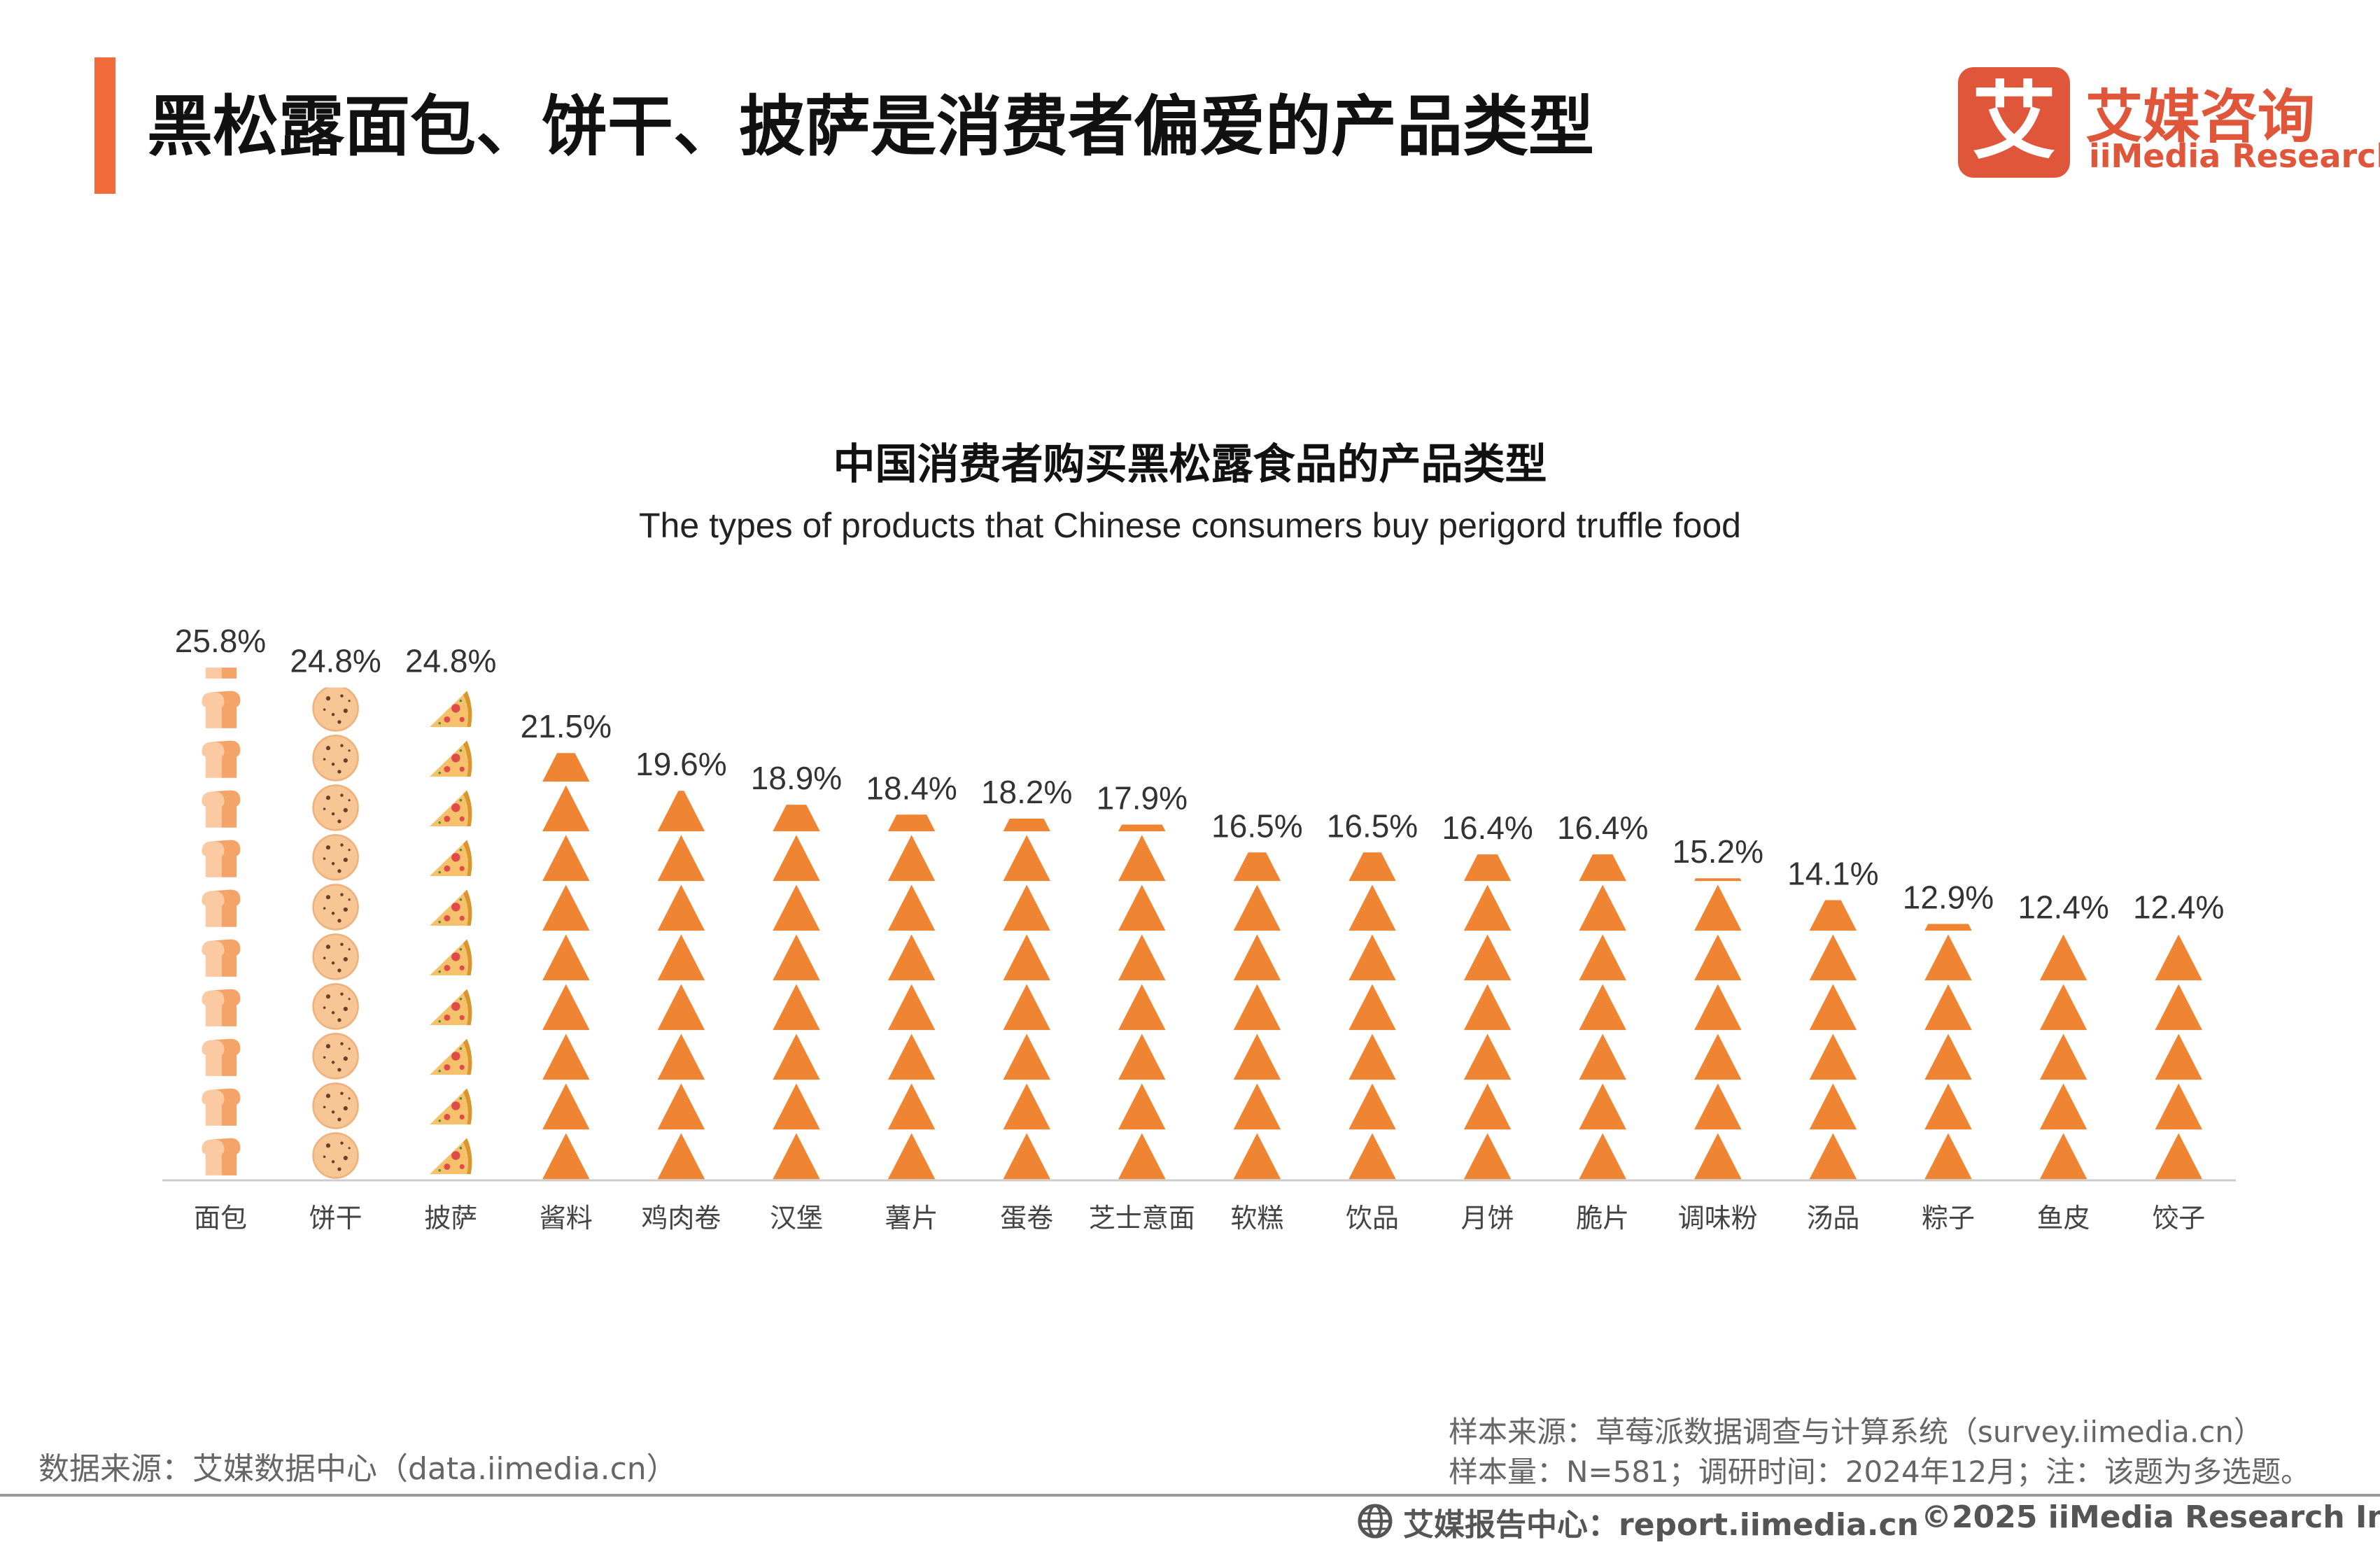 The height and width of the screenshot is (1547, 2380). I want to click on chart-title: 中国消费者购买黑松露食品的产品类型, so click(1190, 464).